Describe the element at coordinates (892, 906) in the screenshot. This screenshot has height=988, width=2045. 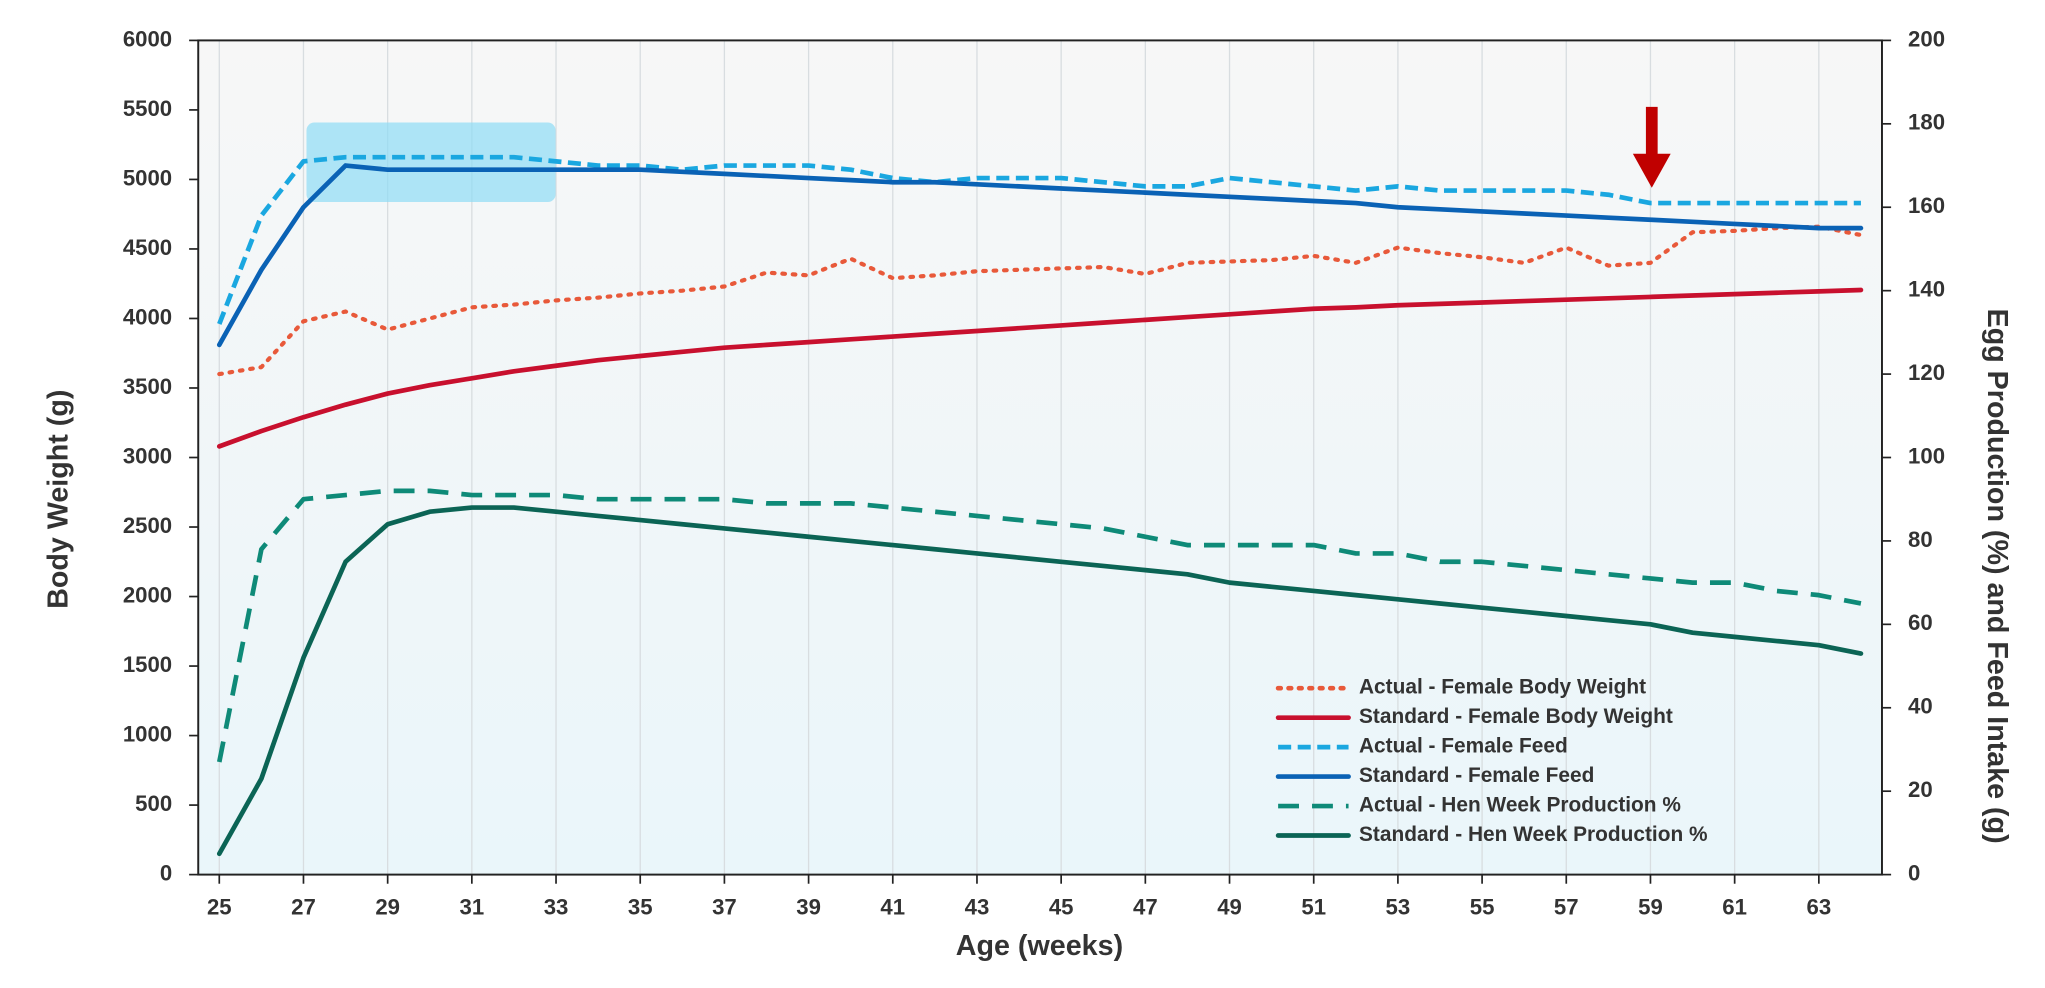
I see `x-tick-label: 41` at that location.